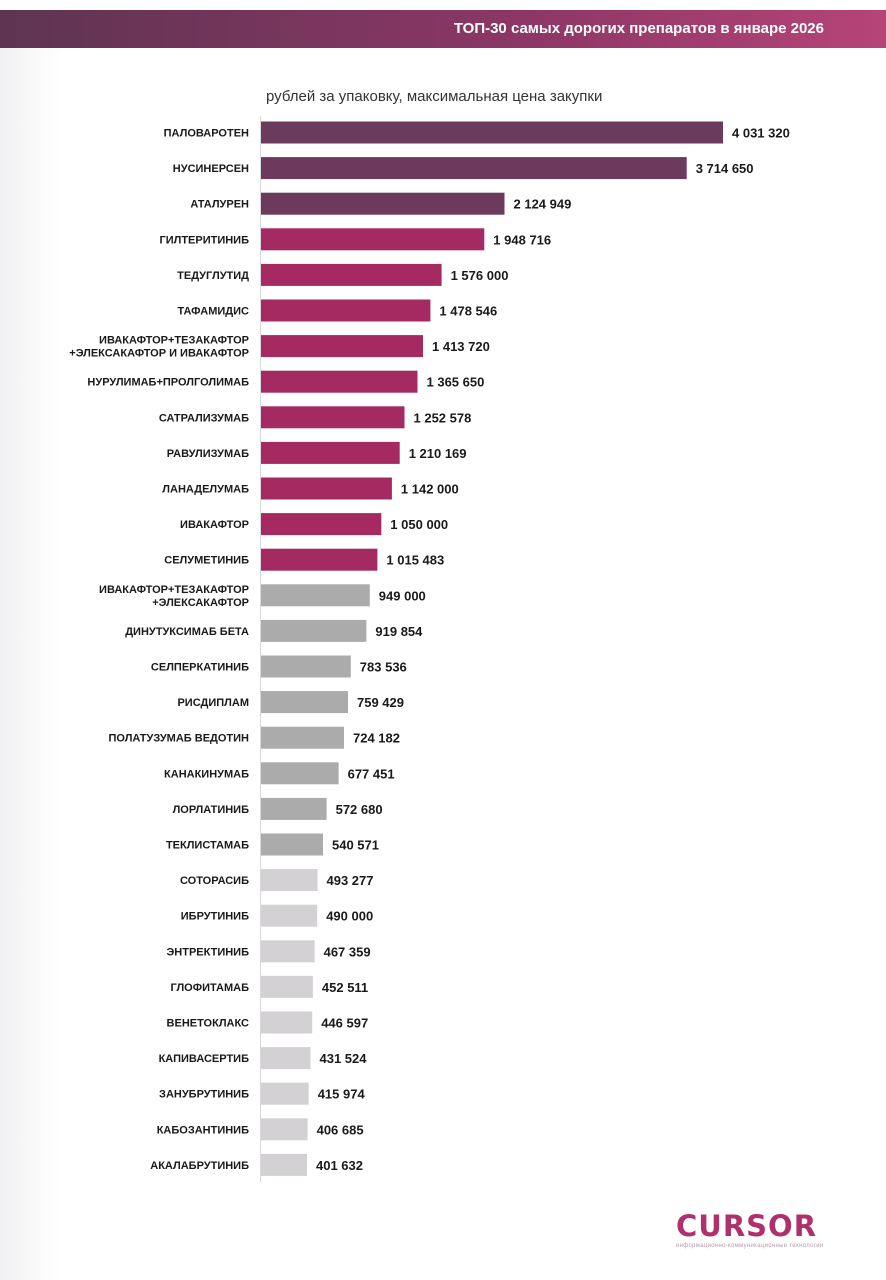  Describe the element at coordinates (205, 490) in the screenshot. I see `category-label: ЛАНАДЕЛУМАБ` at that location.